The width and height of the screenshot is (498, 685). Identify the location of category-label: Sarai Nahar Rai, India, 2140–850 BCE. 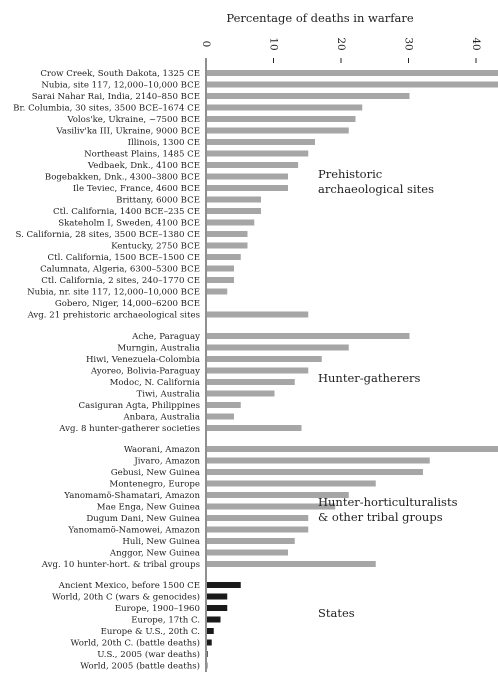
(116, 97).